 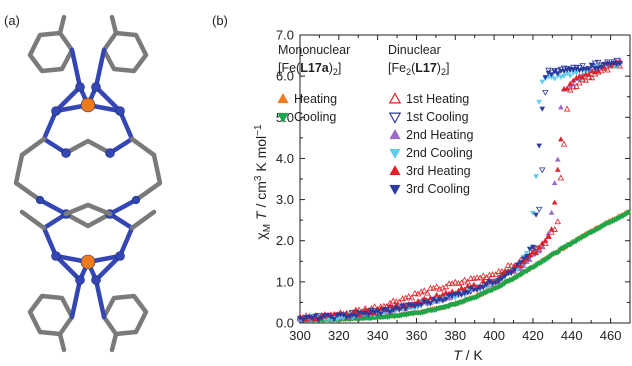 I want to click on legend-markers, so click(x=339, y=144).